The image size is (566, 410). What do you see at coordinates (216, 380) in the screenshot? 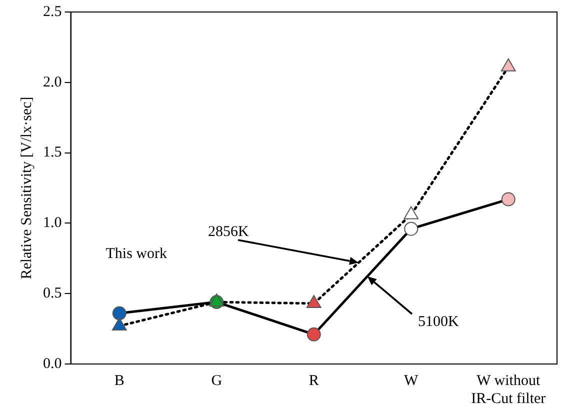
I see `x-tick-label: G` at bounding box center [216, 380].